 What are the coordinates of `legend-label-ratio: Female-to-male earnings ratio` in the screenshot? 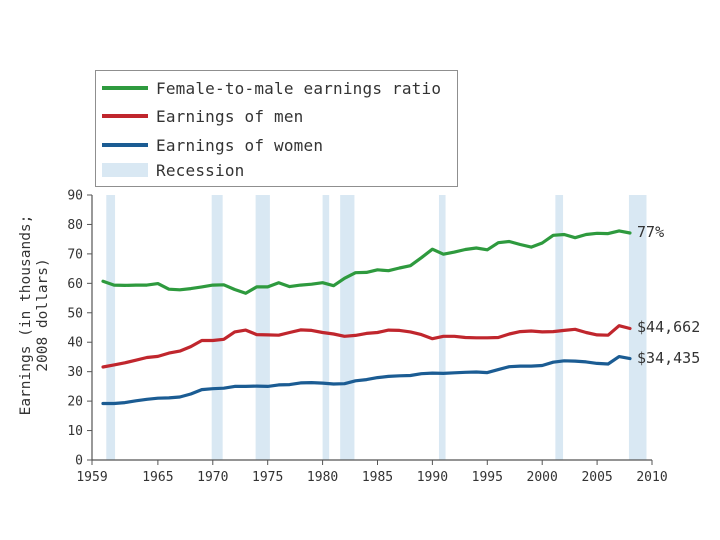 It's located at (299, 88).